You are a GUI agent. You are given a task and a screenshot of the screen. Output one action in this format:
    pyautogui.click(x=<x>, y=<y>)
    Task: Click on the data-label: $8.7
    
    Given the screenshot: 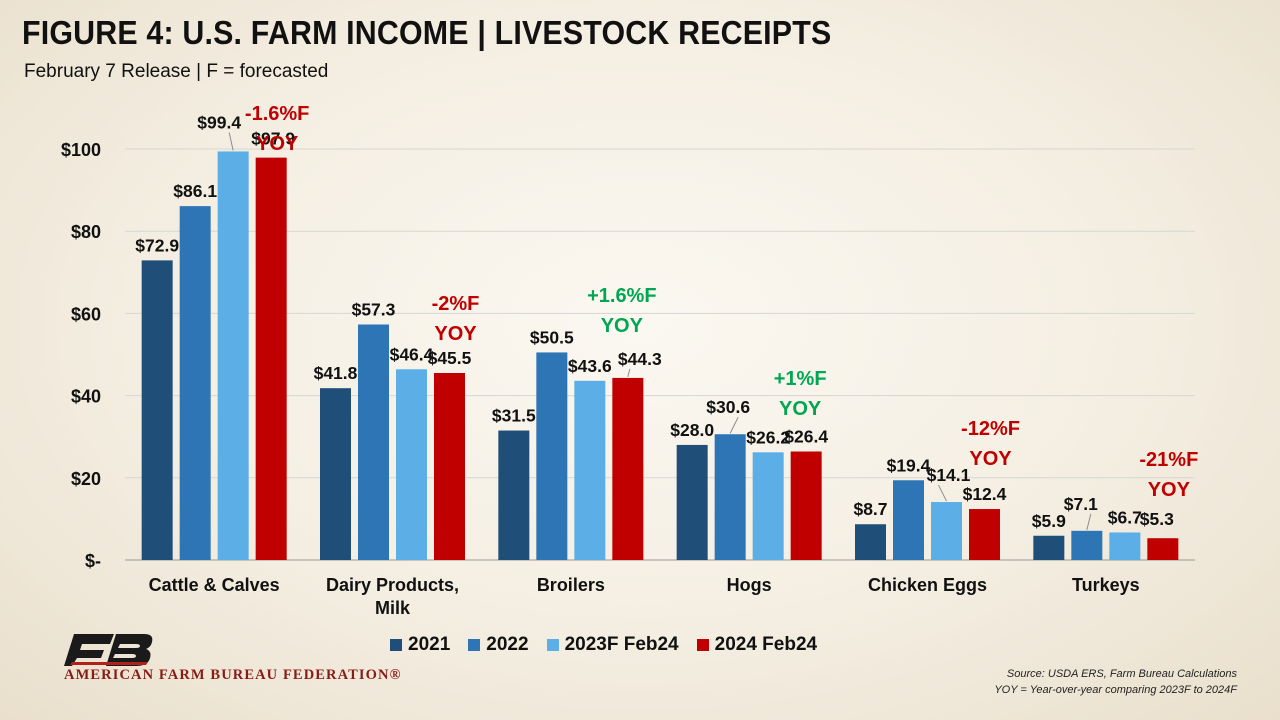 What is the action you would take?
    pyautogui.click(x=870, y=509)
    